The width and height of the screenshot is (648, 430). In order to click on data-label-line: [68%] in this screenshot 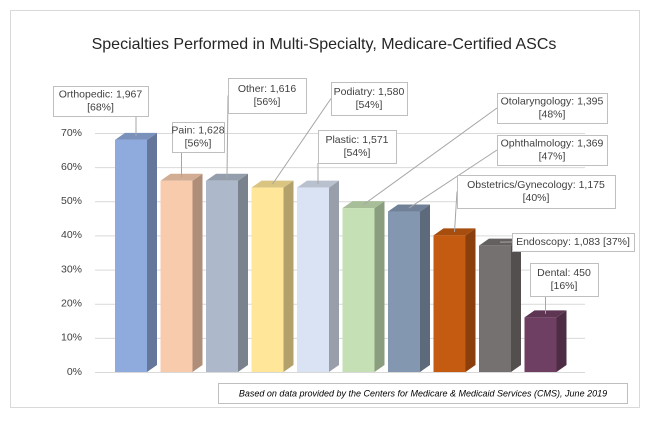, I will do `click(100, 107)`.